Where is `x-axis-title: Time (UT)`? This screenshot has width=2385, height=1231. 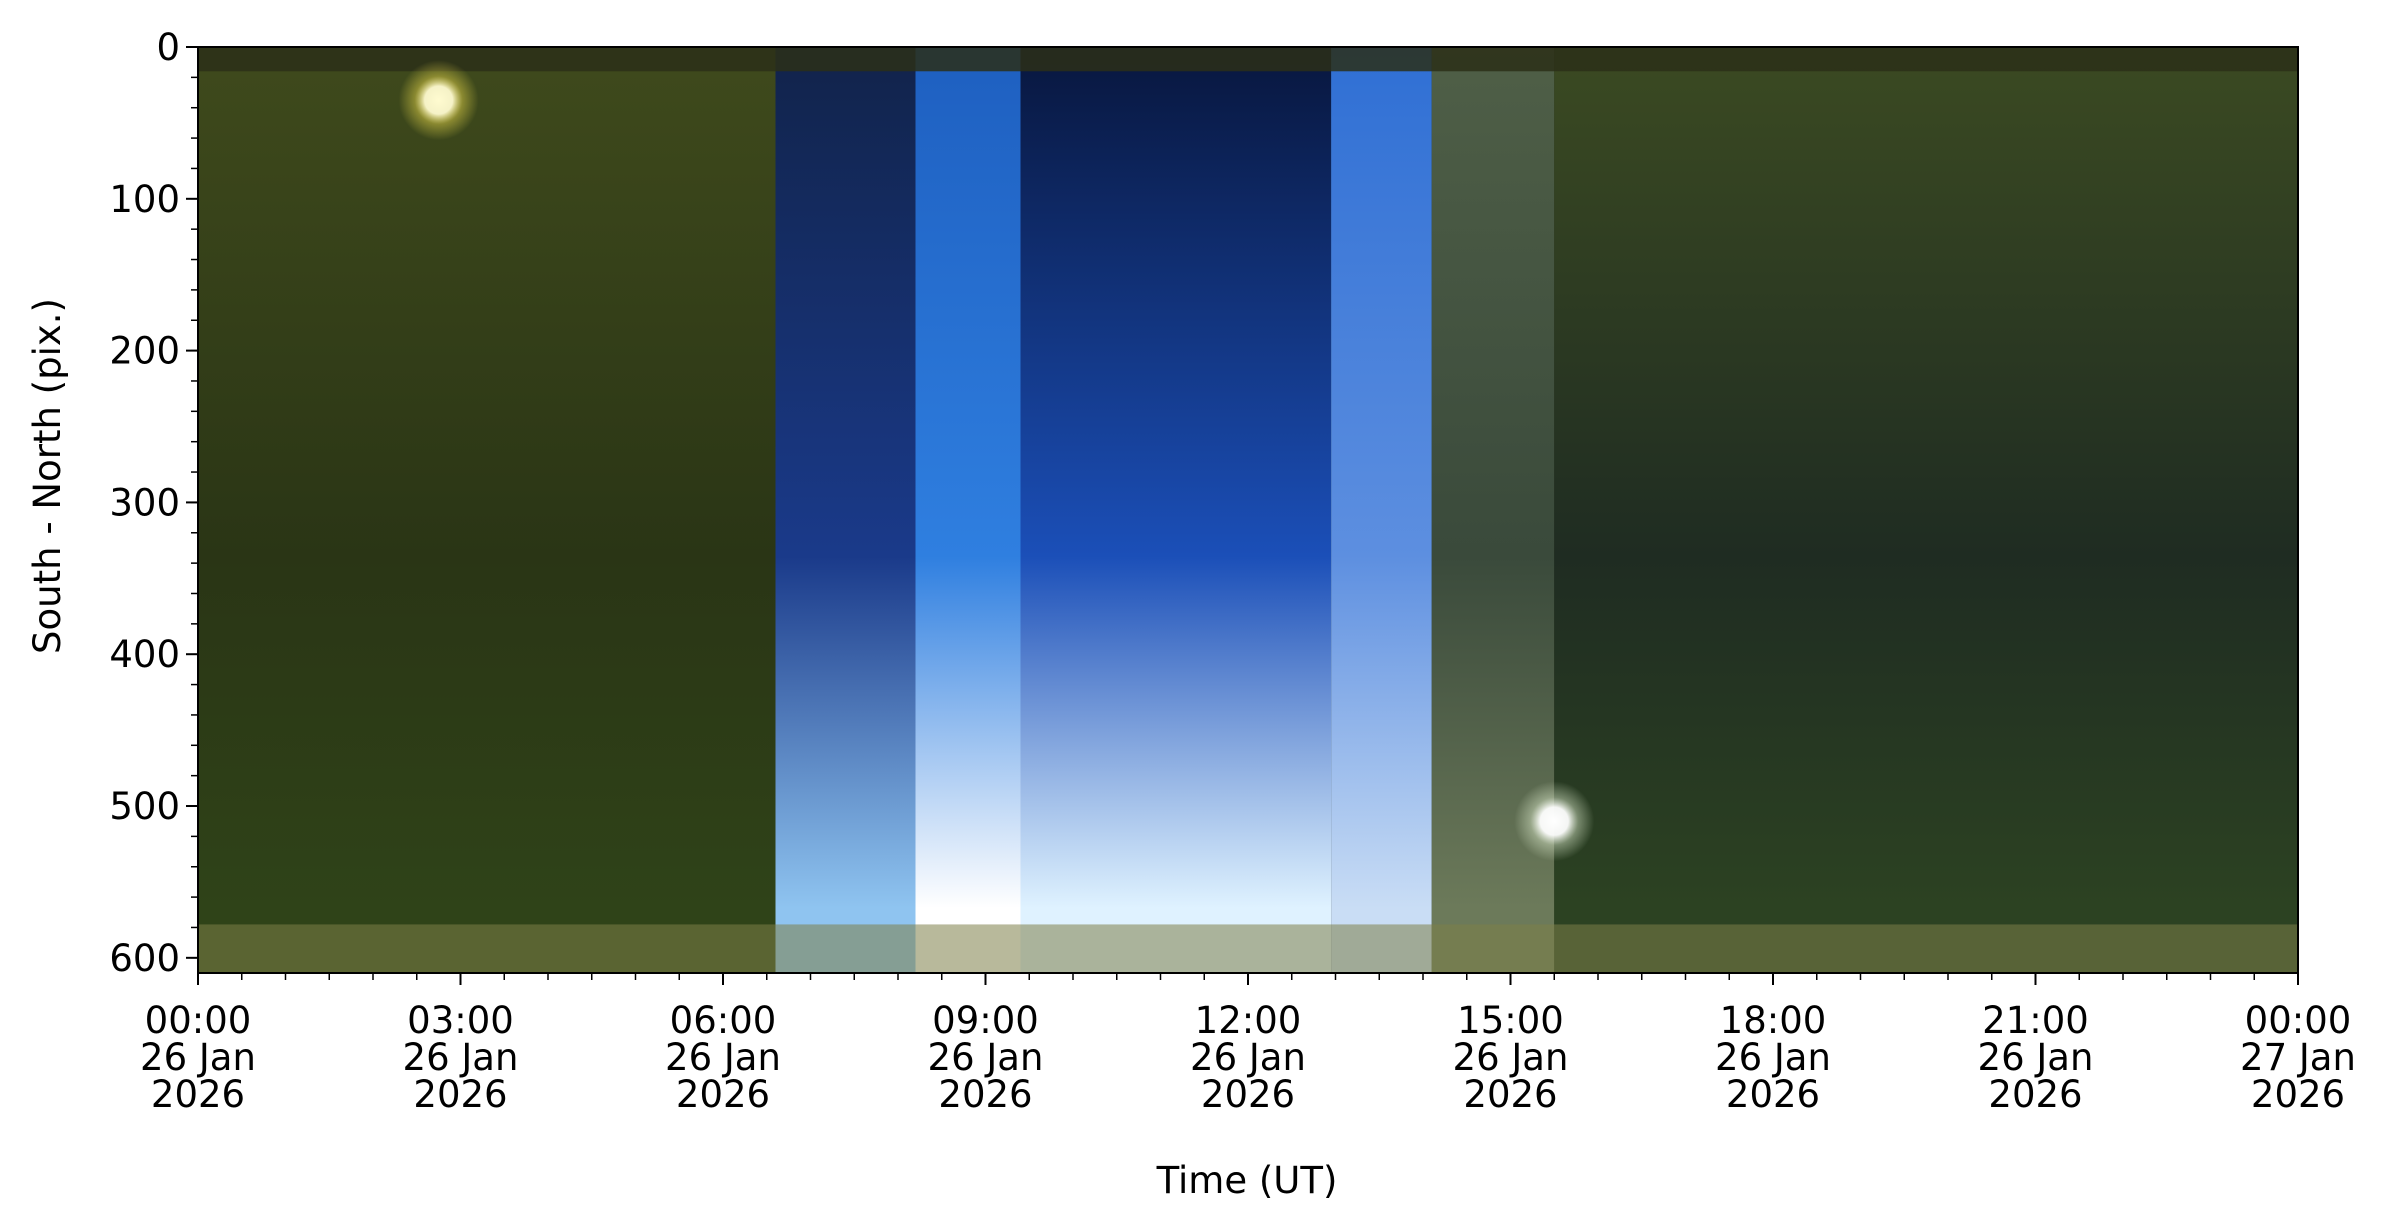
x-axis-title: Time (UT) is located at coordinates (1247, 1180).